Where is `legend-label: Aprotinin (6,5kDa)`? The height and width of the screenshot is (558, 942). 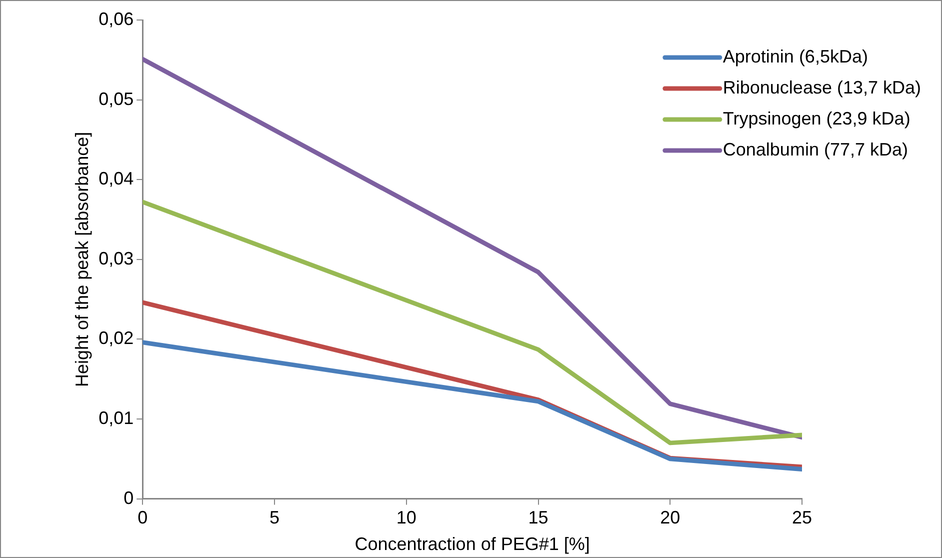
legend-label: Aprotinin (6,5kDa) is located at coordinates (795, 56).